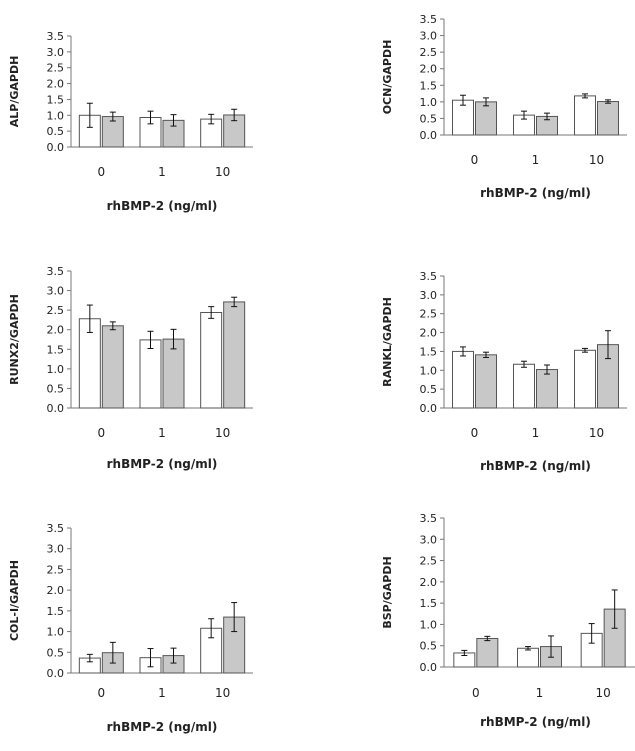 Image resolution: width=635 pixels, height=751 pixels. What do you see at coordinates (387, 342) in the screenshot?
I see `y-axis-label: RANKL/GAPDH` at bounding box center [387, 342].